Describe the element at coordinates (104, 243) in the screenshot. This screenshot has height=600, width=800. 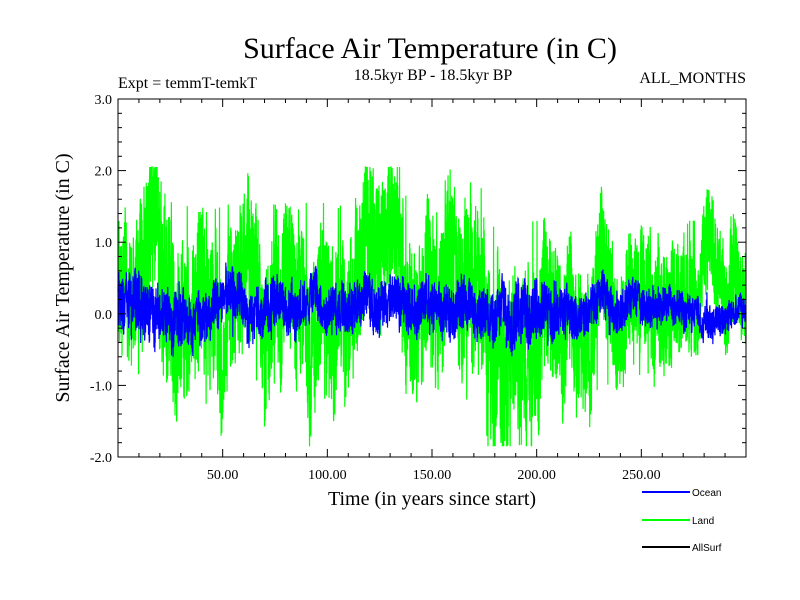
I see `y-tick-label: 1.0` at that location.